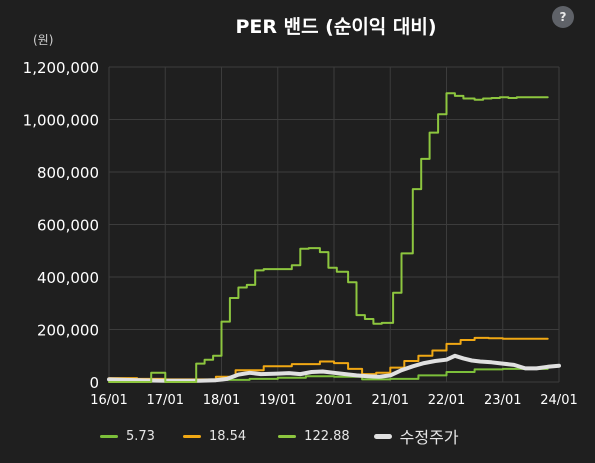 The width and height of the screenshot is (595, 463). I want to click on legend-label: 수정주가, so click(429, 437).